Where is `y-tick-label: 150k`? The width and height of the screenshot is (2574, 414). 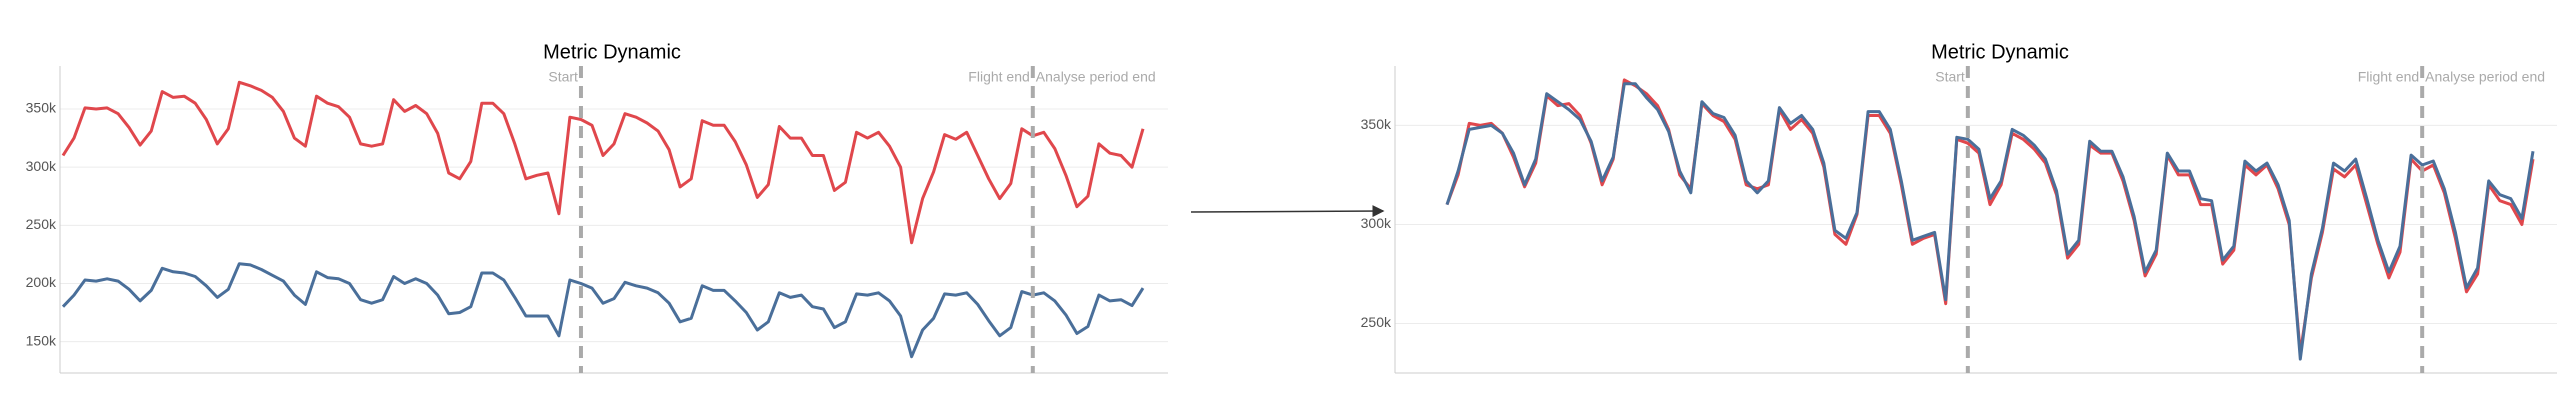
y-tick-label: 150k is located at coordinates (41, 340).